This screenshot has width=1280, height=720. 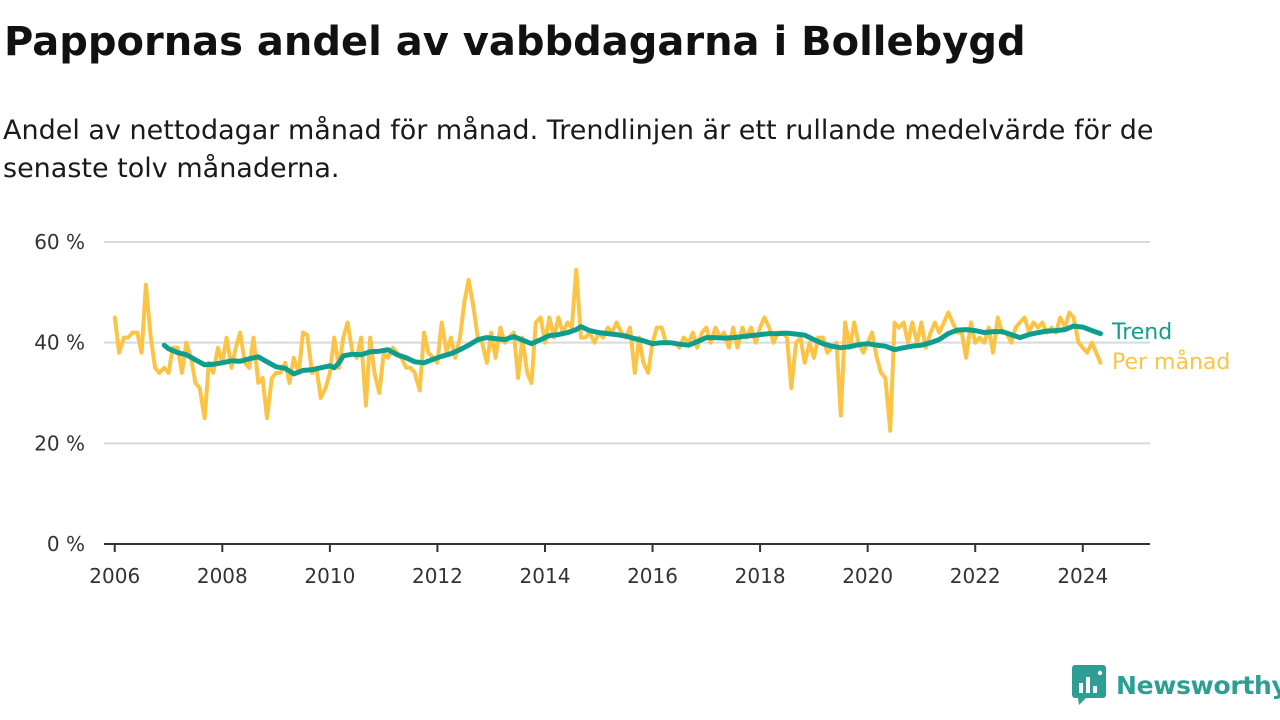 I want to click on x-tick-label: 2022, so click(x=975, y=576).